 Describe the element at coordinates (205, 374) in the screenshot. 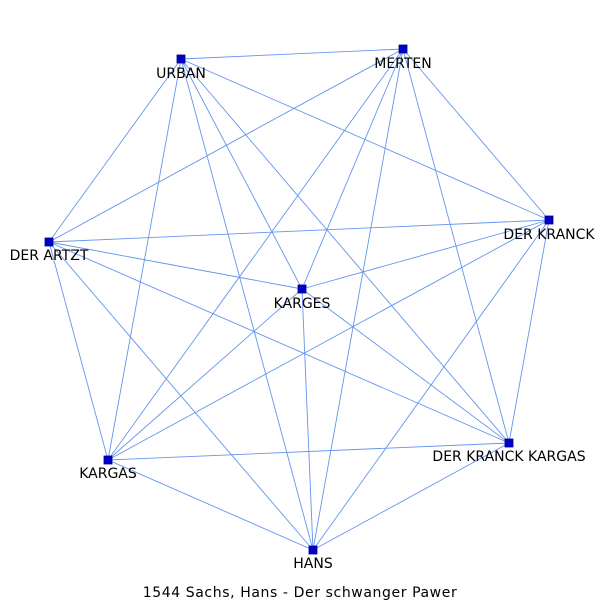

I see `edge-karges-kargas` at that location.